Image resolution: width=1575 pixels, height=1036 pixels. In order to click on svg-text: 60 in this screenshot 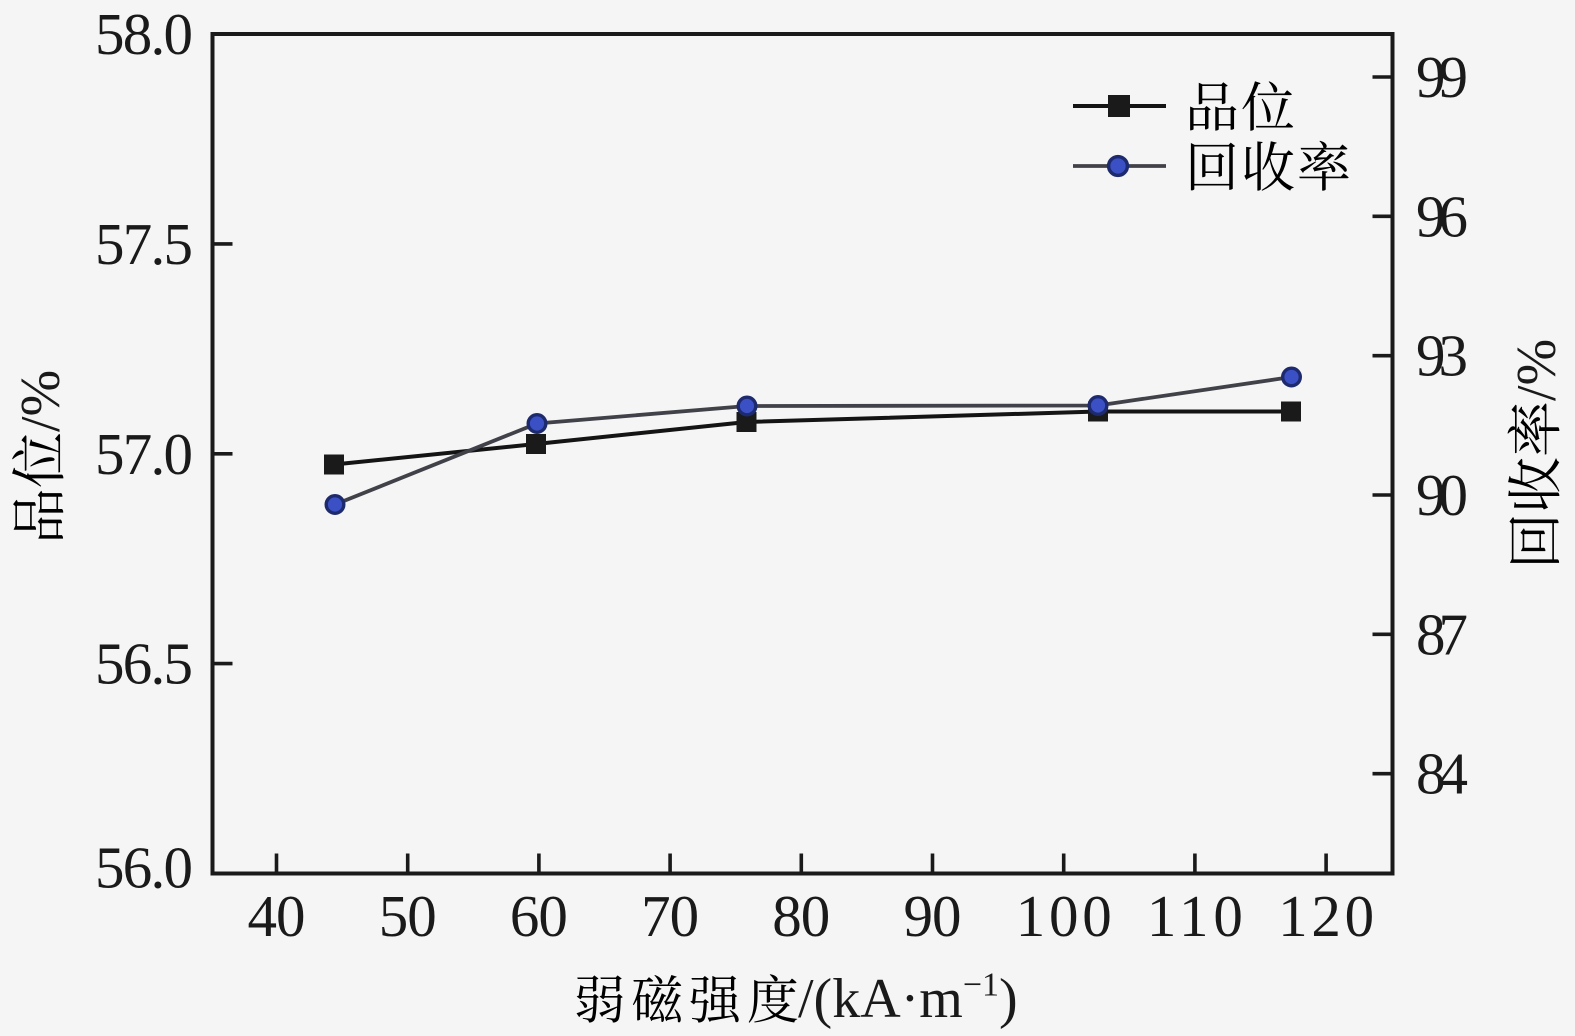, I will do `click(539, 916)`.